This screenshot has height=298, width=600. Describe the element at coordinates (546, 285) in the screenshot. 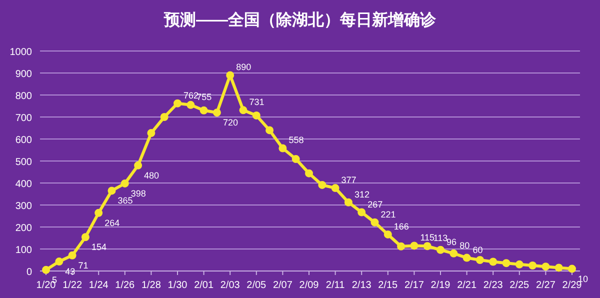

I see `x-tick-label: 2/27` at that location.